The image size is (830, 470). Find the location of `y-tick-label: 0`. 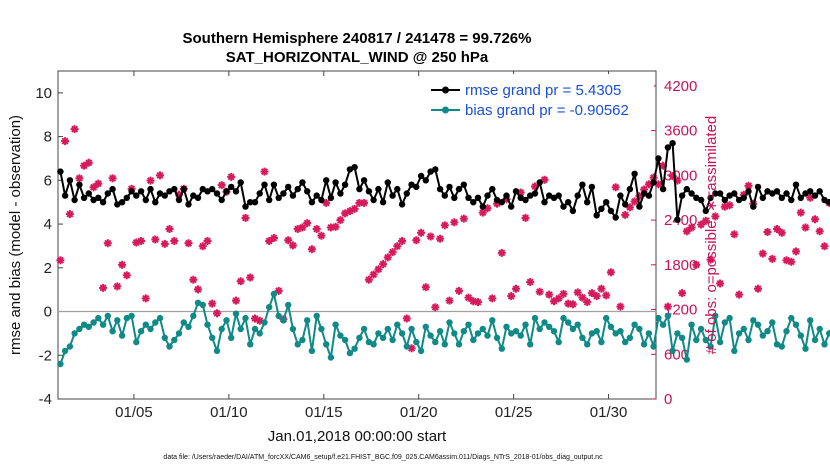

y-tick-label: 0 is located at coordinates (48, 312).